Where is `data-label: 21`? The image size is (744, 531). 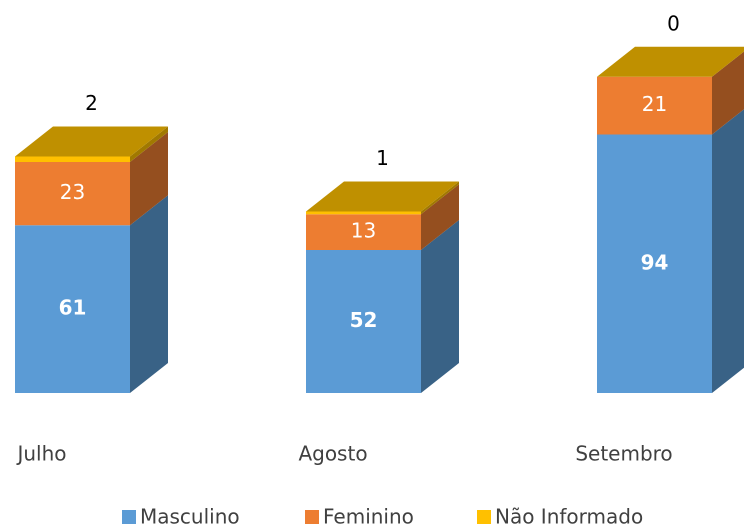
data-label: 21 is located at coordinates (654, 104).